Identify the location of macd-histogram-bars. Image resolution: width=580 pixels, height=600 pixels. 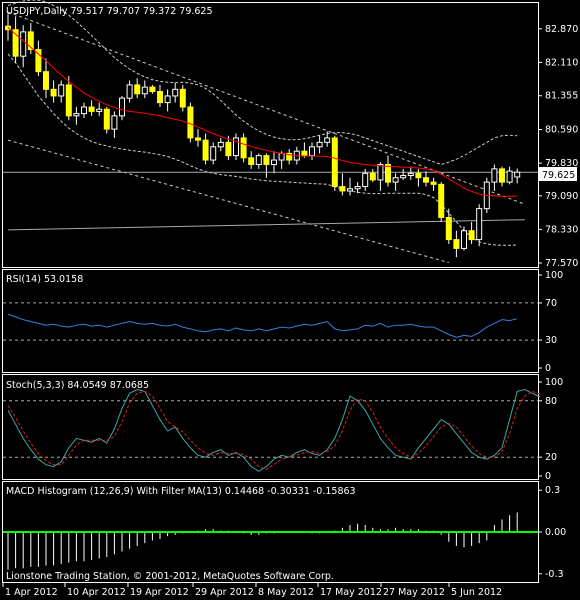
(262, 541).